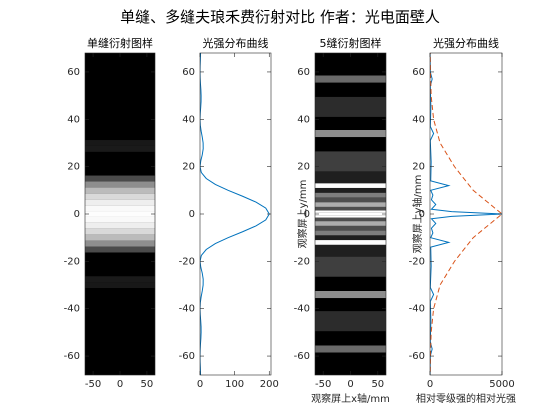 This screenshot has height=420, width=560. I want to click on curve, so click(466, 214).